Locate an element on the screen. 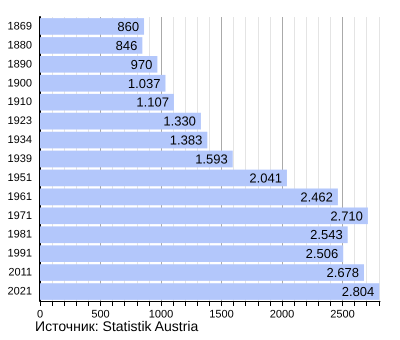 This screenshot has width=400, height=340. data-label: 1.593 is located at coordinates (211, 159).